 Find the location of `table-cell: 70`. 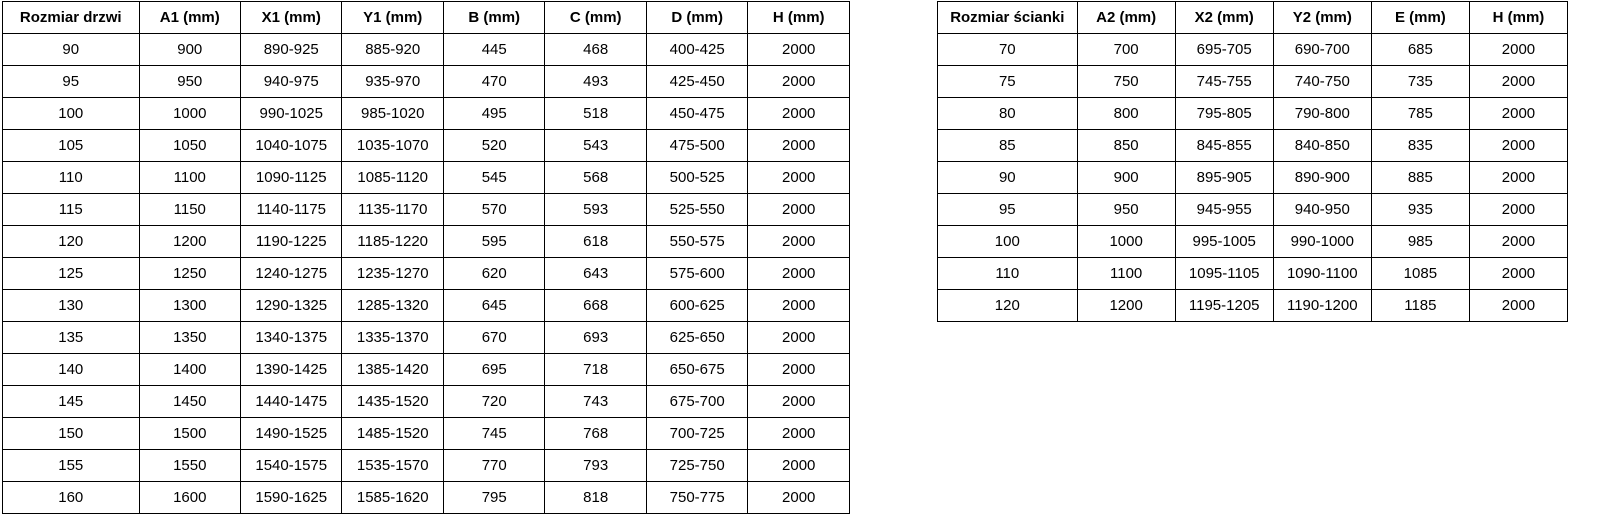

table-cell: 70 is located at coordinates (1007, 49).